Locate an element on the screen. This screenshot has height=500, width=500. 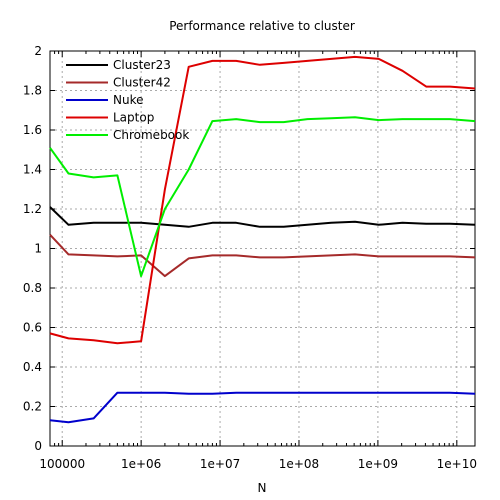
x-tick-label: 1e+08 is located at coordinates (299, 464).